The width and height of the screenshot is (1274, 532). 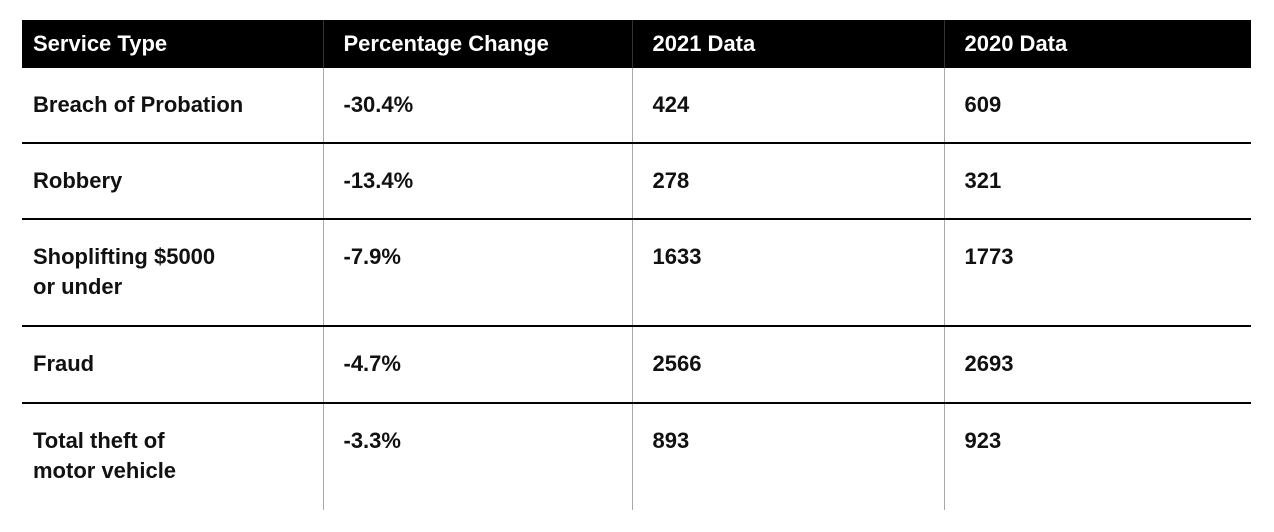 I want to click on table-cell: Breach of Probation, so click(x=138, y=104).